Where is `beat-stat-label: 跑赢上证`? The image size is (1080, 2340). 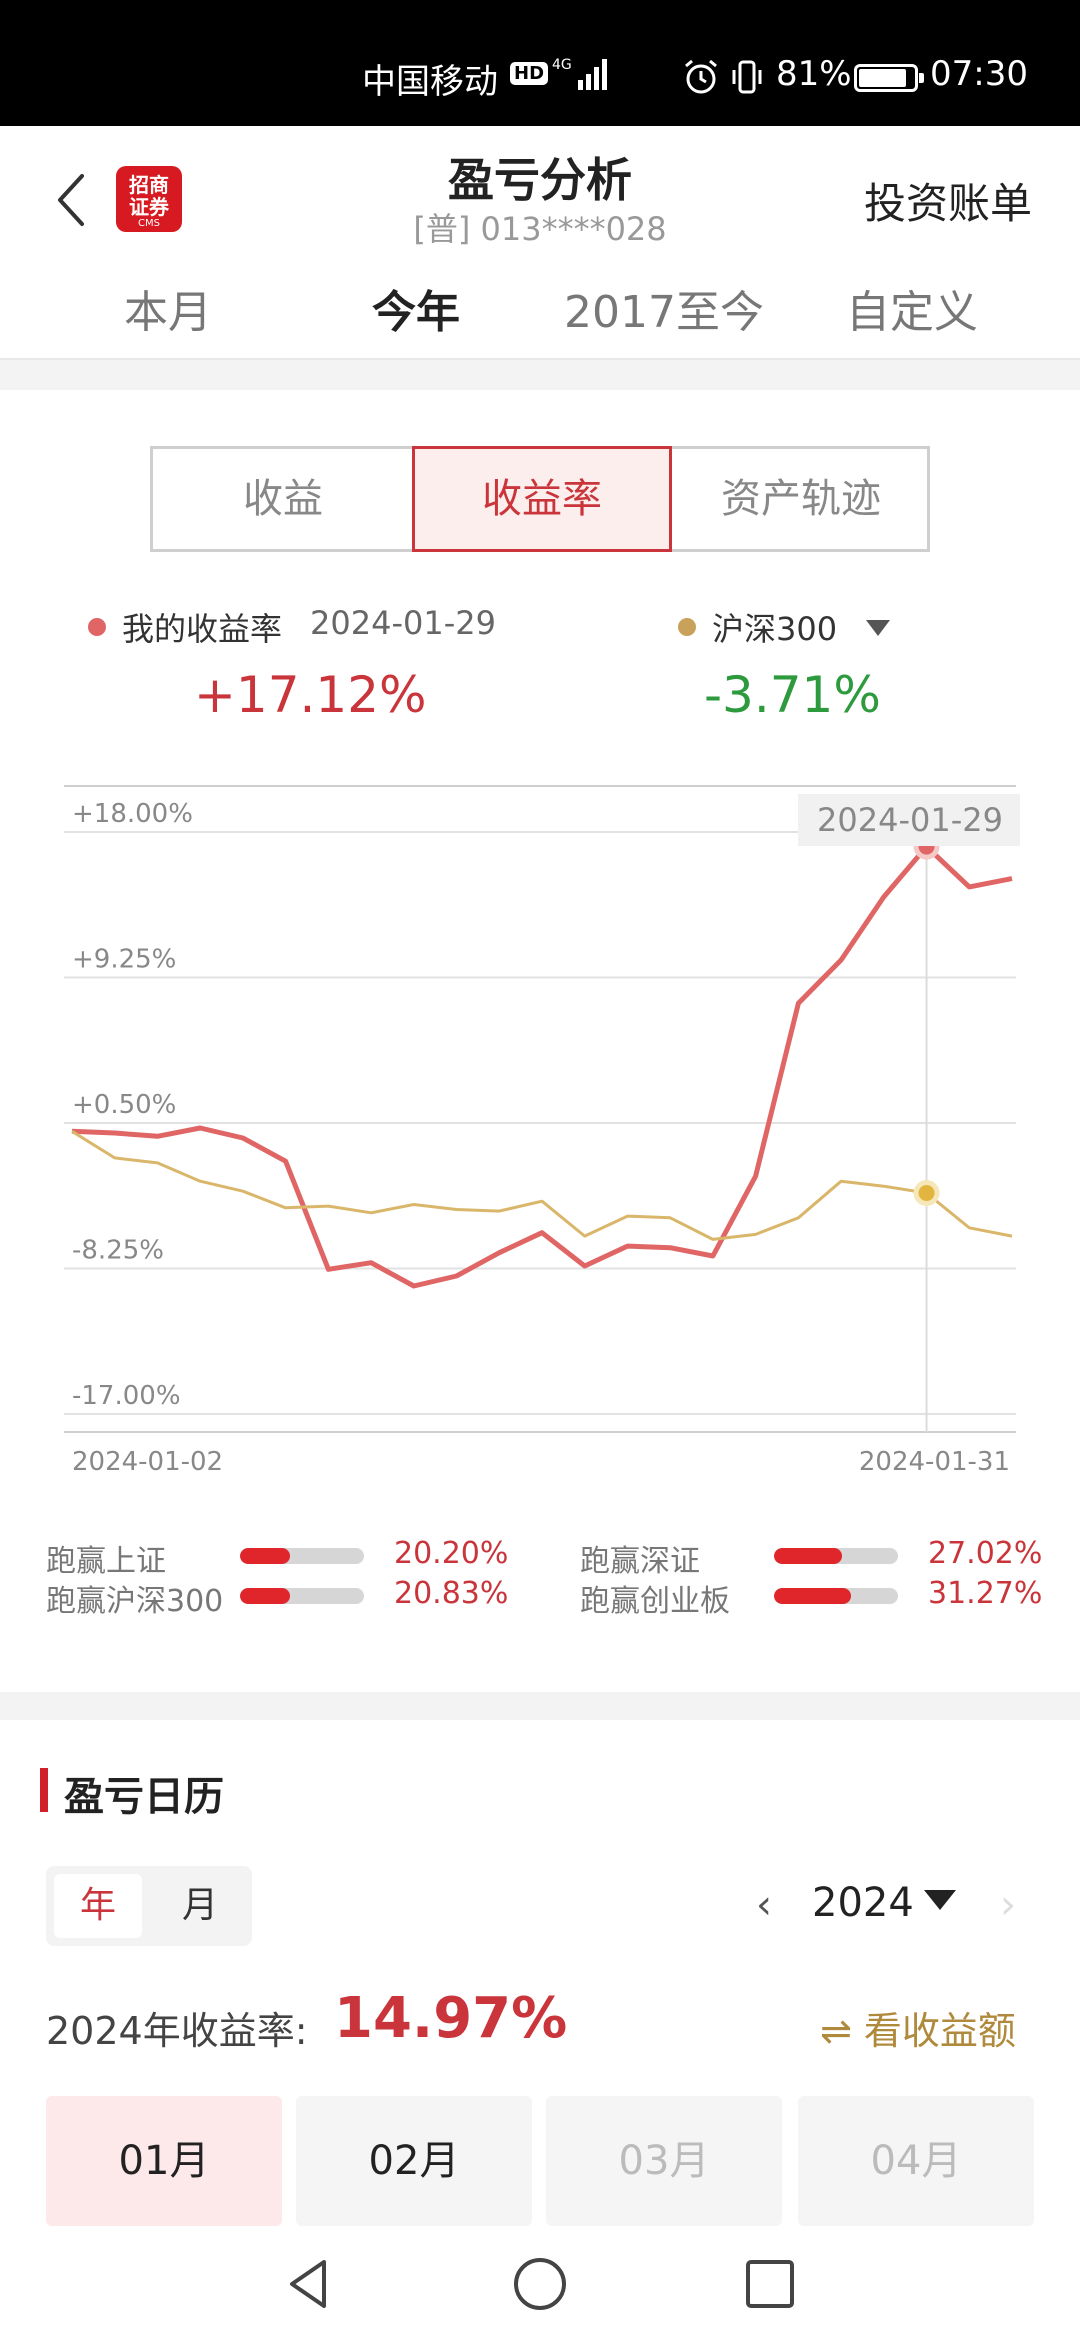
beat-stat-label: 跑赢上证 is located at coordinates (106, 1561).